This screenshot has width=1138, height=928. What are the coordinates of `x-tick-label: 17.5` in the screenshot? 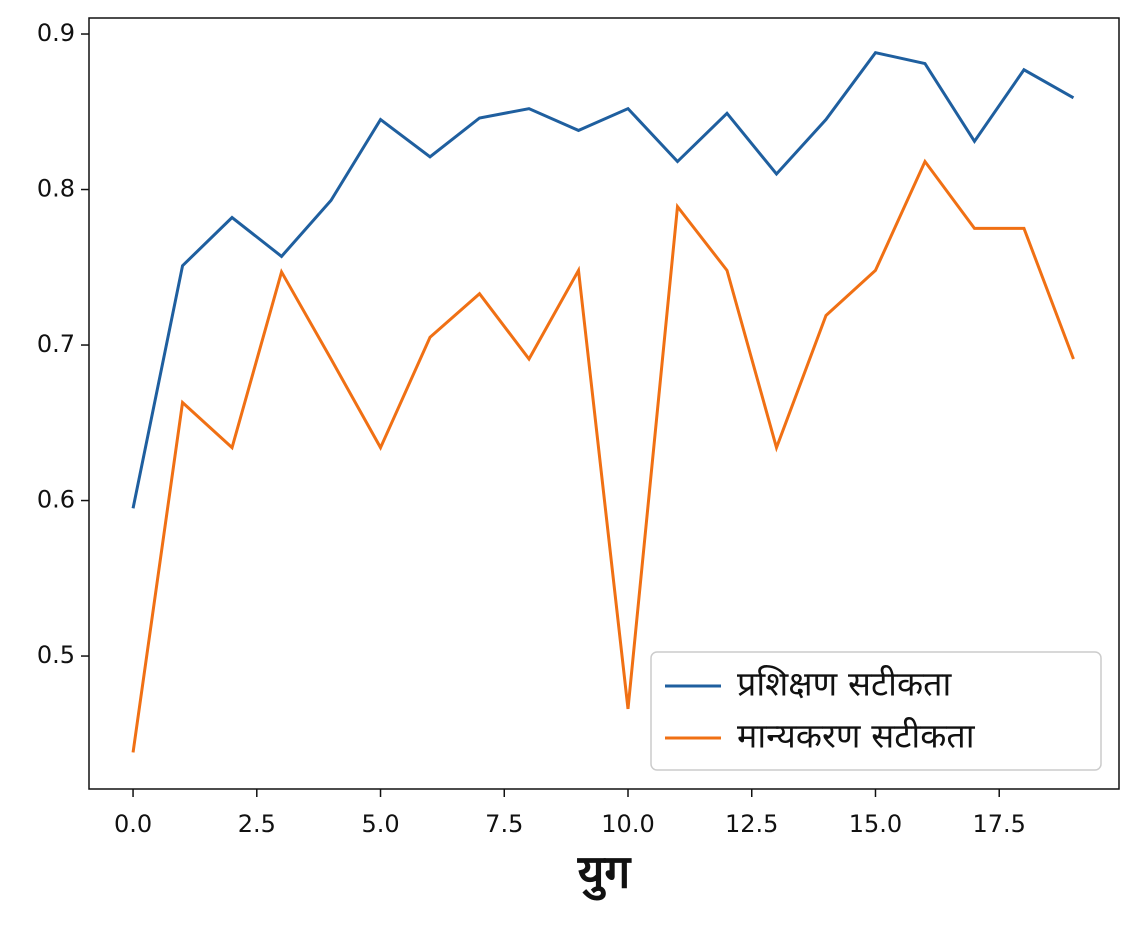 It's located at (999, 824).